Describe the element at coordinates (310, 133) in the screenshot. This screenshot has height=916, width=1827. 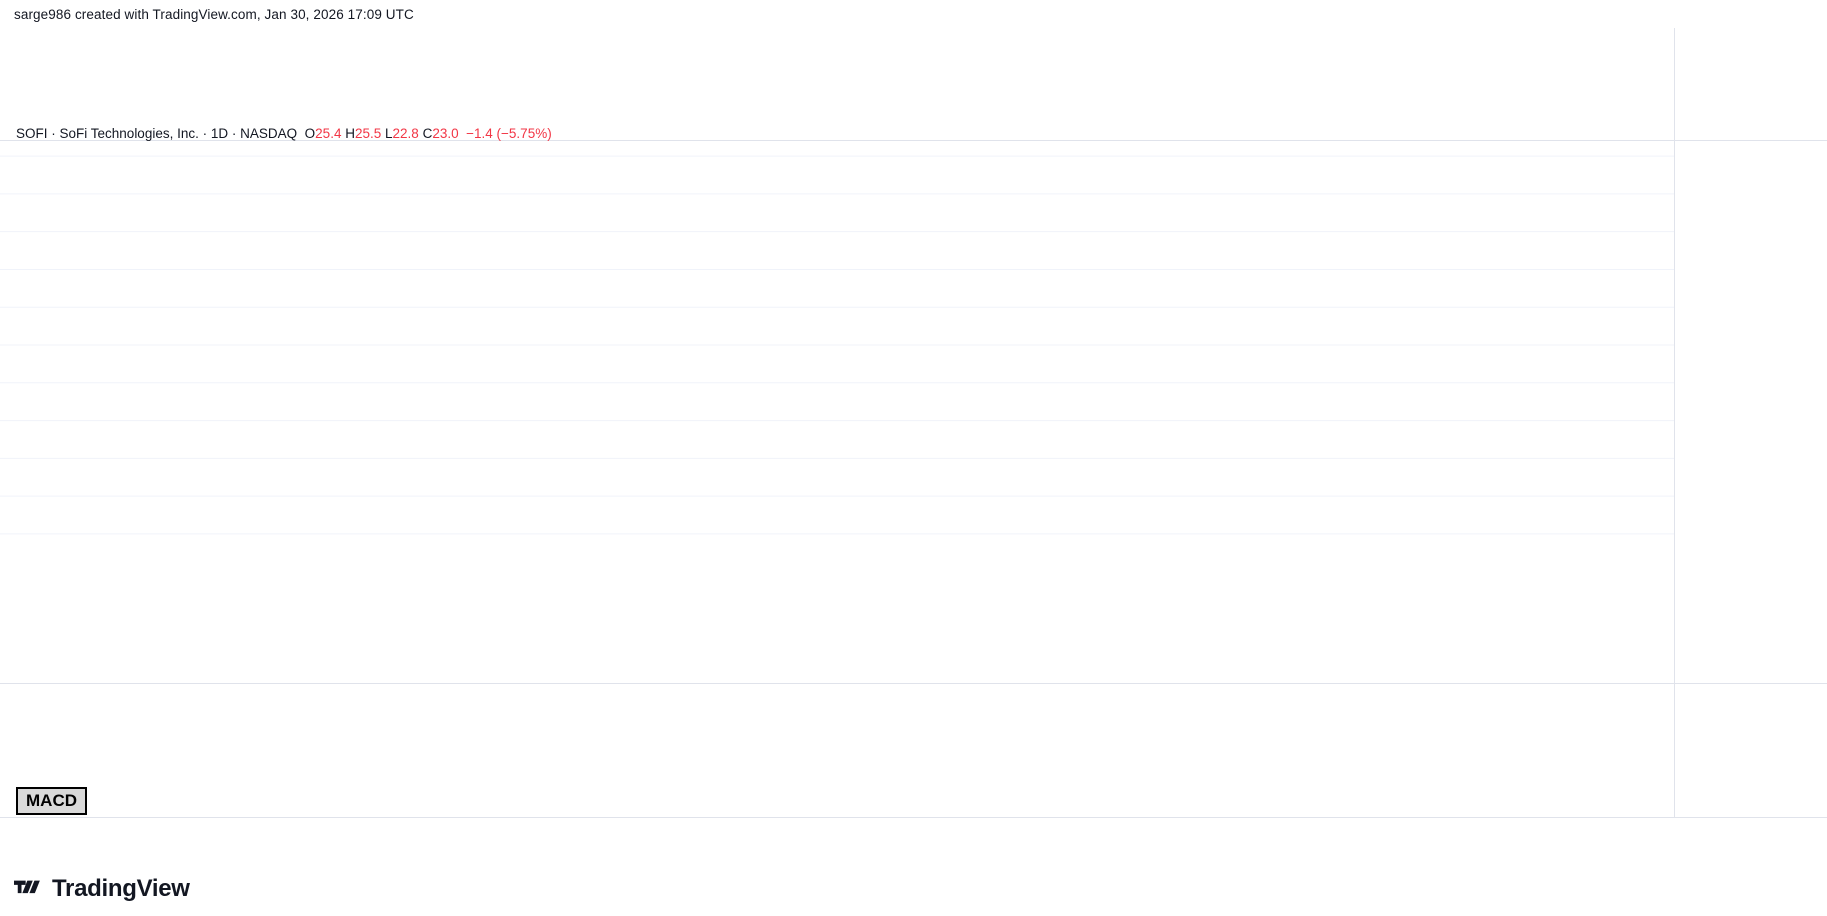
I see `legend-open-label: O` at that location.